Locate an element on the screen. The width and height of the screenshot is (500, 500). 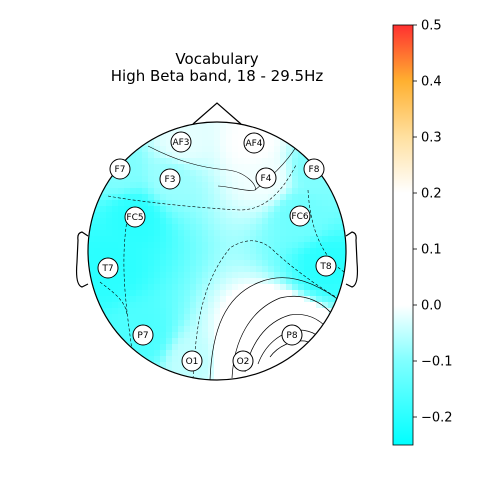
electrode-p7 is located at coordinates (143, 335).